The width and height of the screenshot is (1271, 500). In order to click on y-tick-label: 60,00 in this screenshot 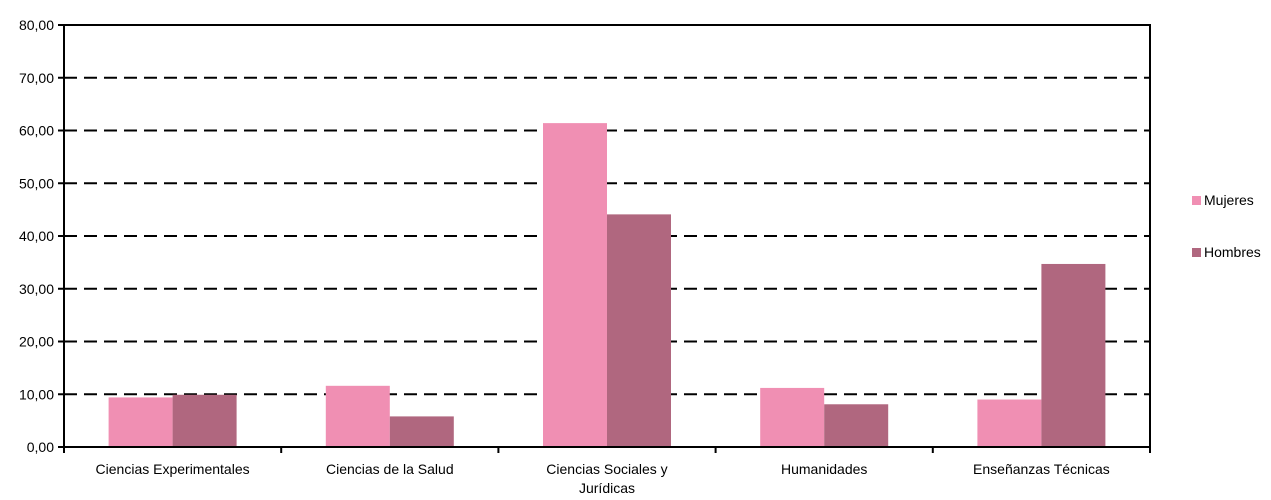, I will do `click(36, 131)`.